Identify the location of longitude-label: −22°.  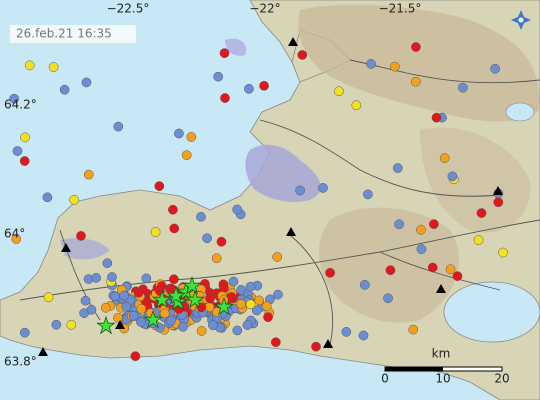
(264, 9).